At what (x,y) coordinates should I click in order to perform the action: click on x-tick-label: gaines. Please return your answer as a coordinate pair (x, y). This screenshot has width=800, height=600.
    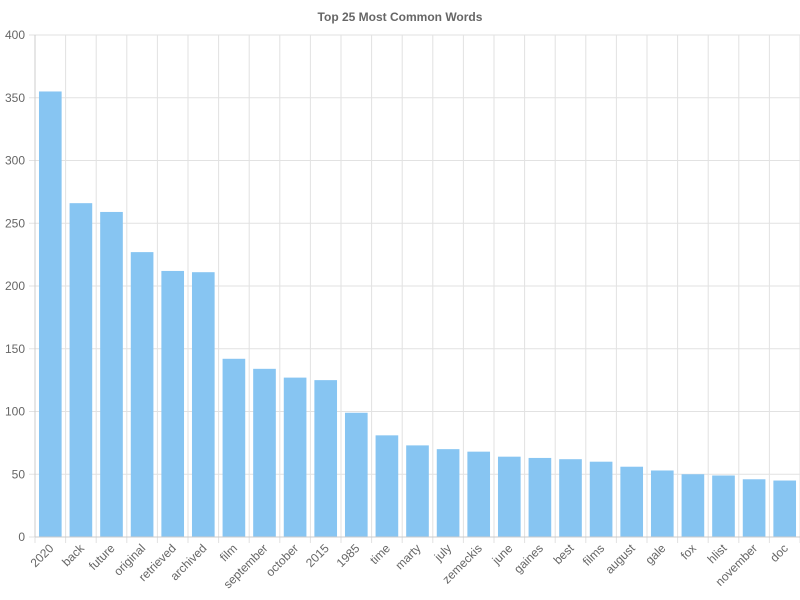
    Looking at the image, I should click on (528, 558).